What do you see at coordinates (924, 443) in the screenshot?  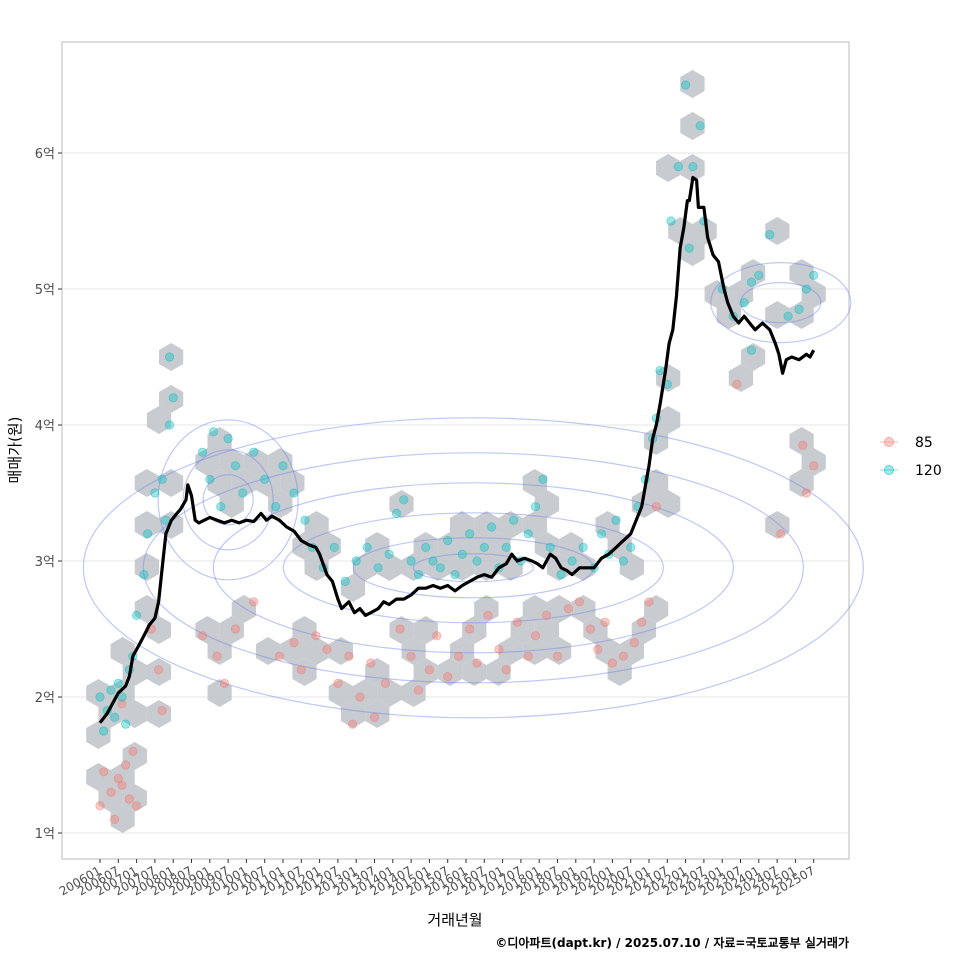 I see `legend-label-85: 85` at bounding box center [924, 443].